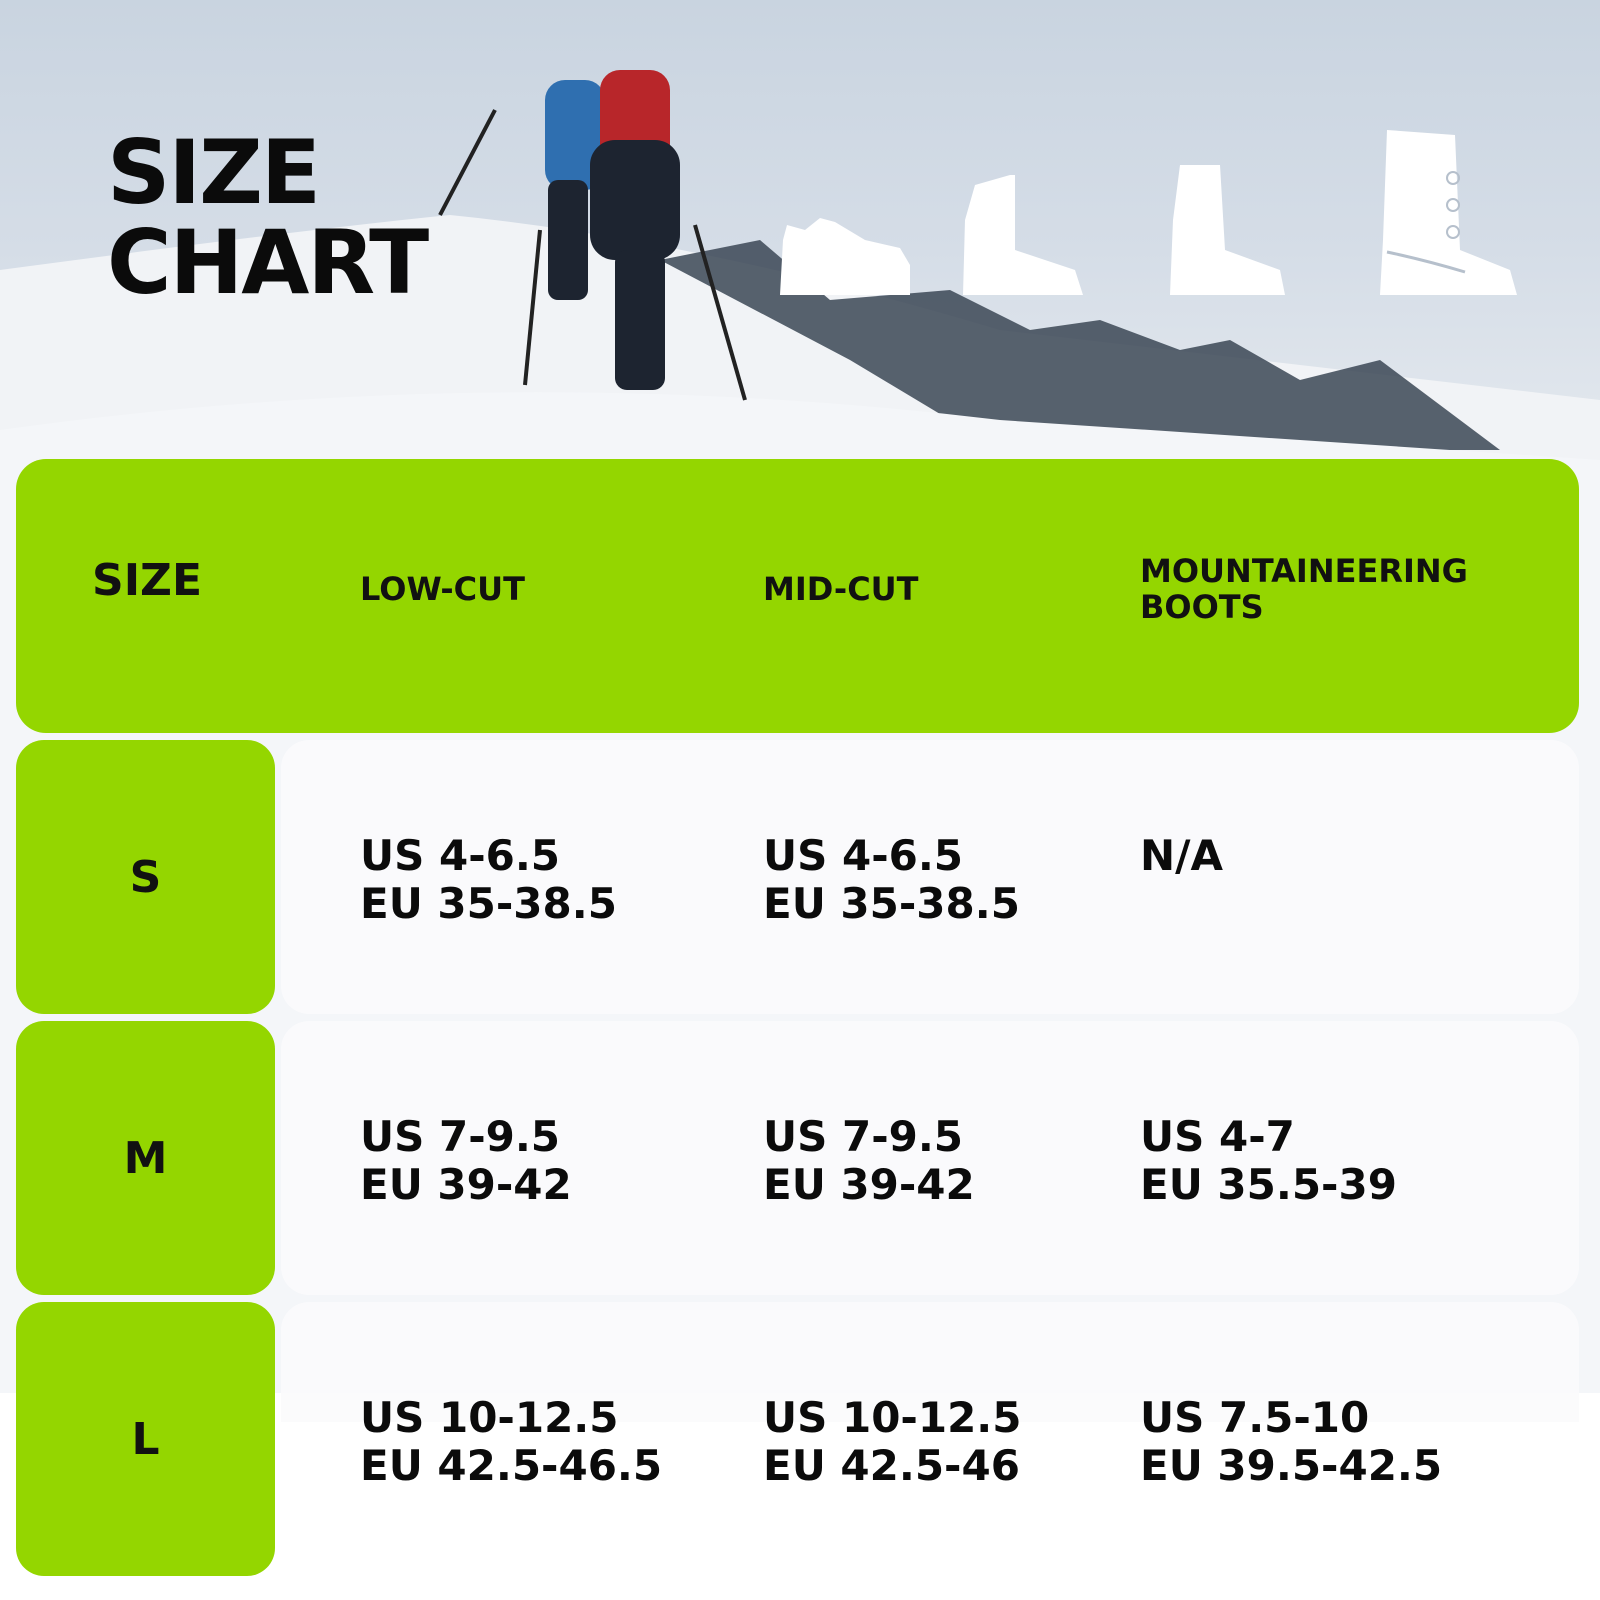  I want to click on header-low-cut: LOW-CUT, so click(442, 589).